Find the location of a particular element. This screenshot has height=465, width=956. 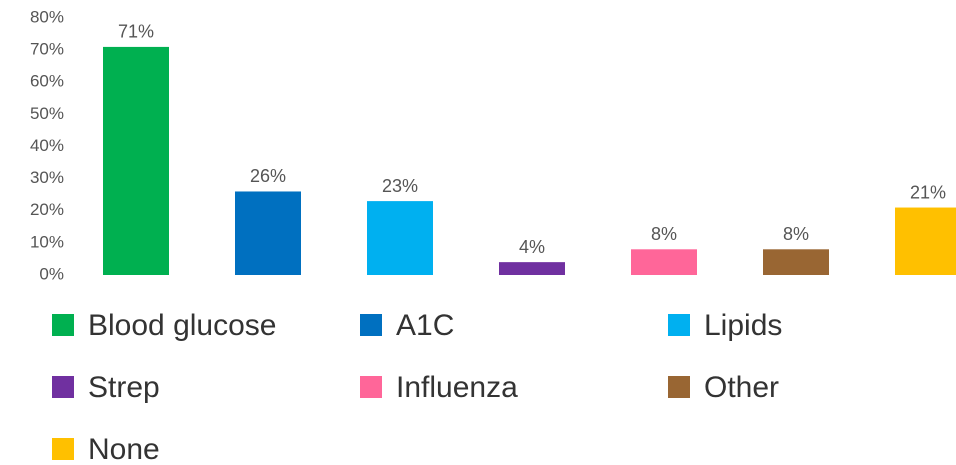

y-tick-label: 50% is located at coordinates (47, 113).